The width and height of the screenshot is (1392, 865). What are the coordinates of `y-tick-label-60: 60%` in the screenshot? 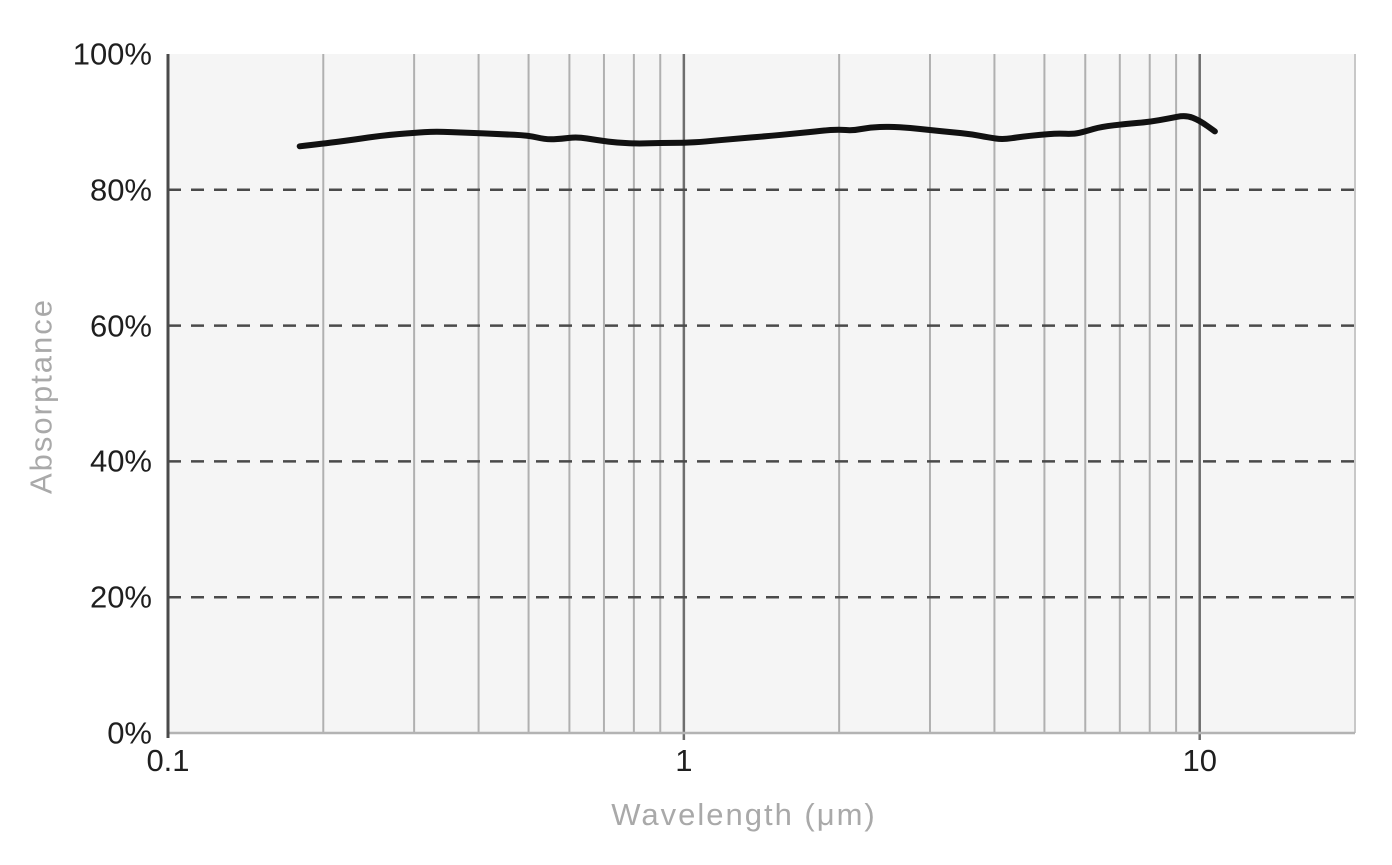 It's located at (120, 326).